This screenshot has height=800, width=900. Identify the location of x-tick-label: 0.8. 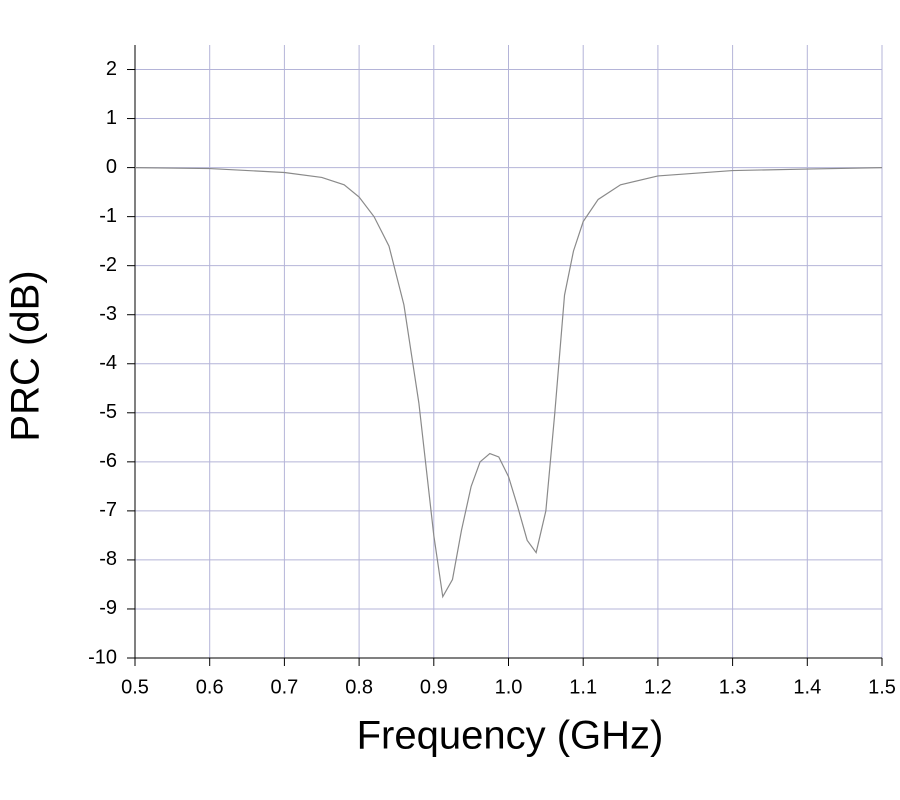
(359, 687).